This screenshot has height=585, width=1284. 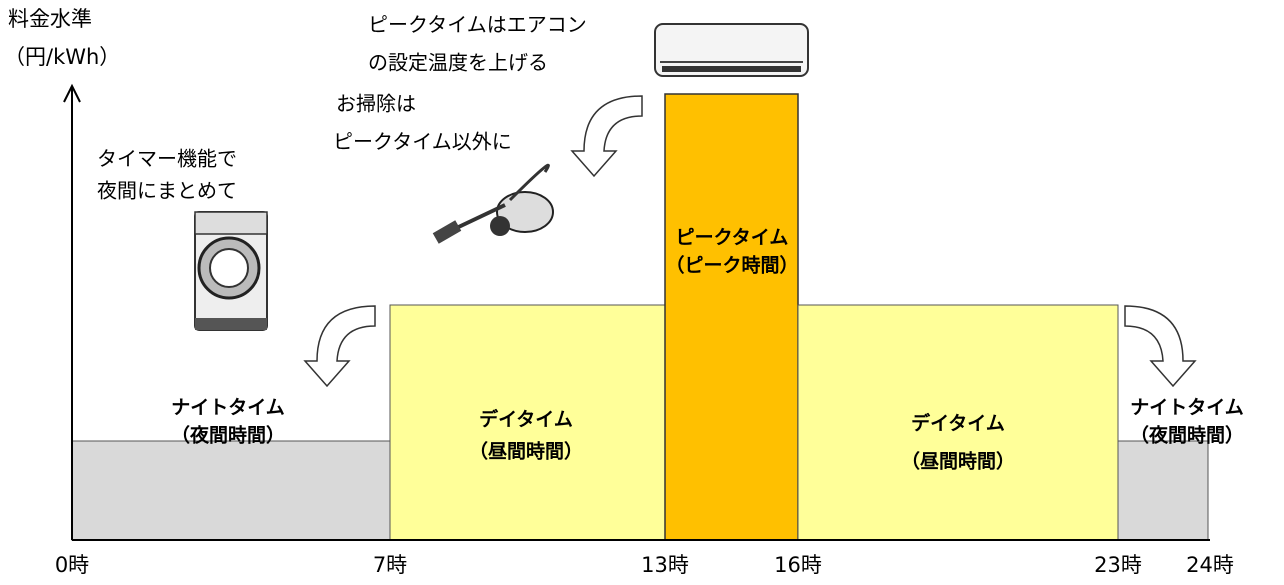 I want to click on peak-block, so click(x=731, y=317).